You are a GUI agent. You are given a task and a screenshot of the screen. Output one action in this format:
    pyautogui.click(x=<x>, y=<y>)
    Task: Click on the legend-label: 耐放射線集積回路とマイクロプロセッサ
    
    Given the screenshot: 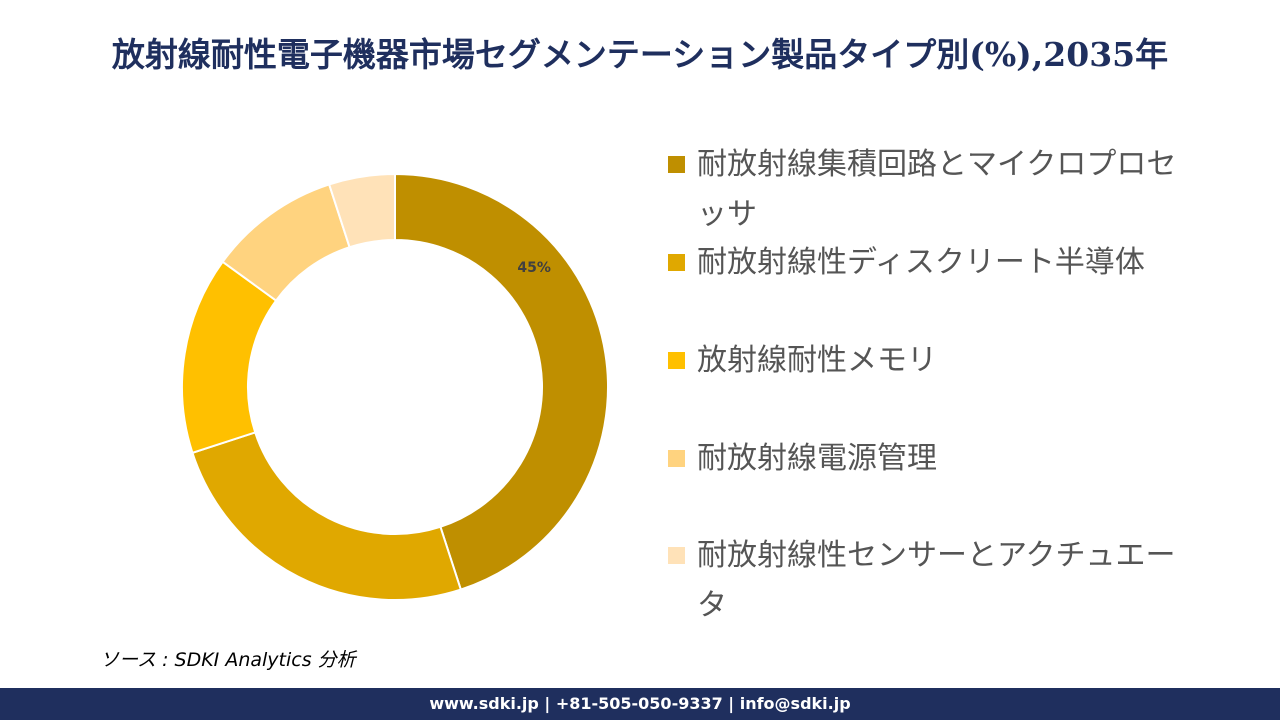 What is the action you would take?
    pyautogui.click(x=937, y=189)
    